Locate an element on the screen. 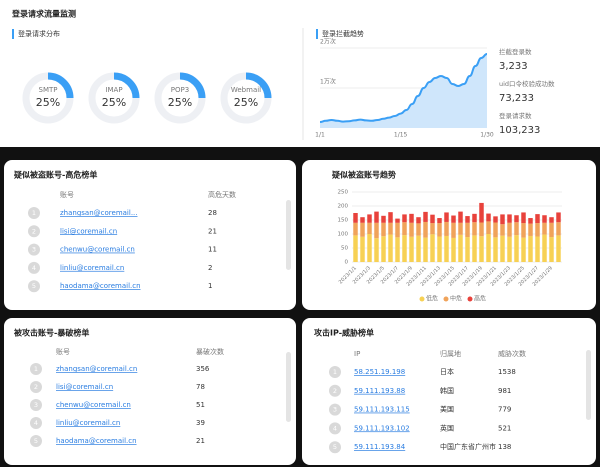  column-header: 归属地 is located at coordinates (450, 353).